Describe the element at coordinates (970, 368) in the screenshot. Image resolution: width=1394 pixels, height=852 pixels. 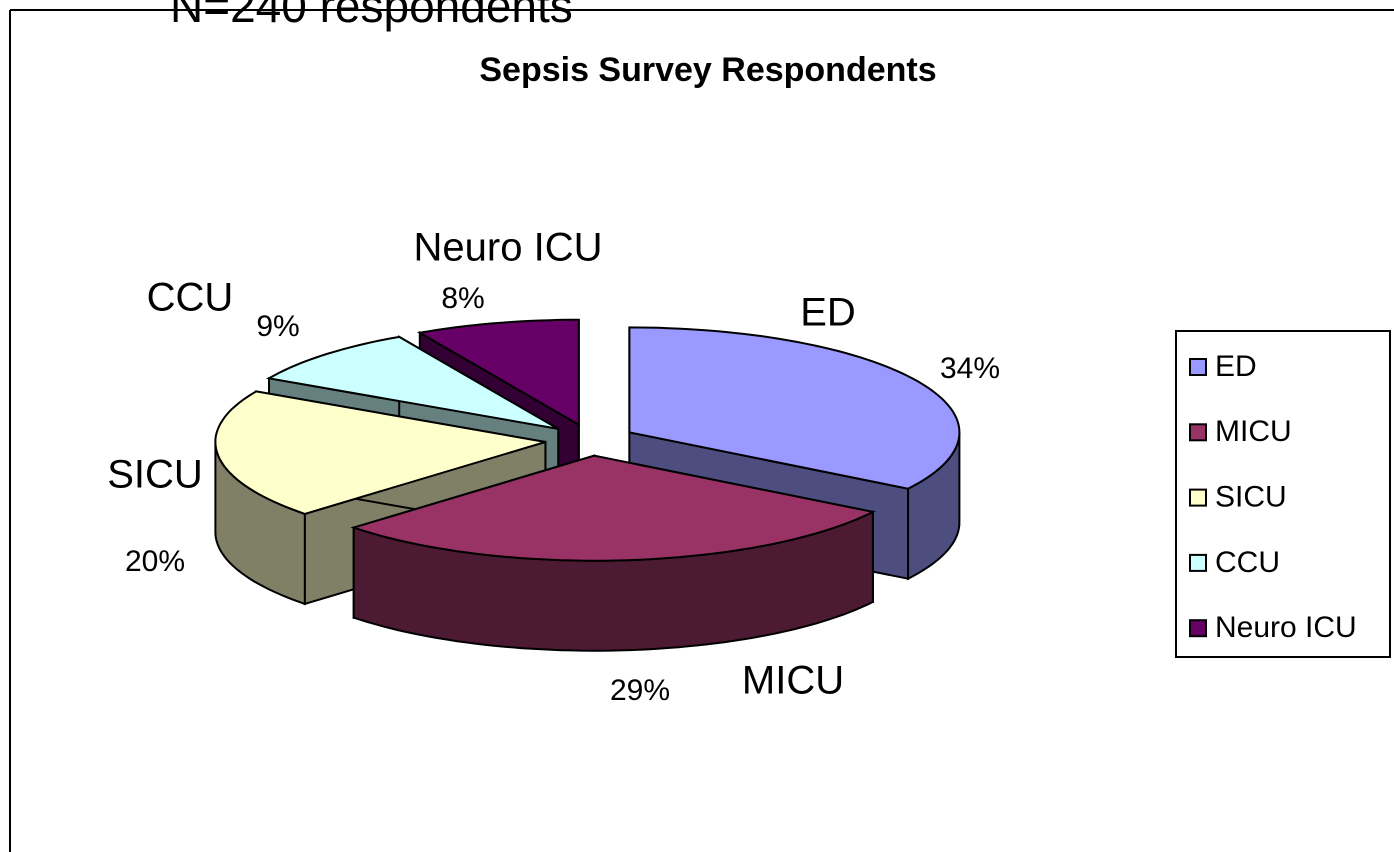
I see `slice-value-label: 34%` at that location.